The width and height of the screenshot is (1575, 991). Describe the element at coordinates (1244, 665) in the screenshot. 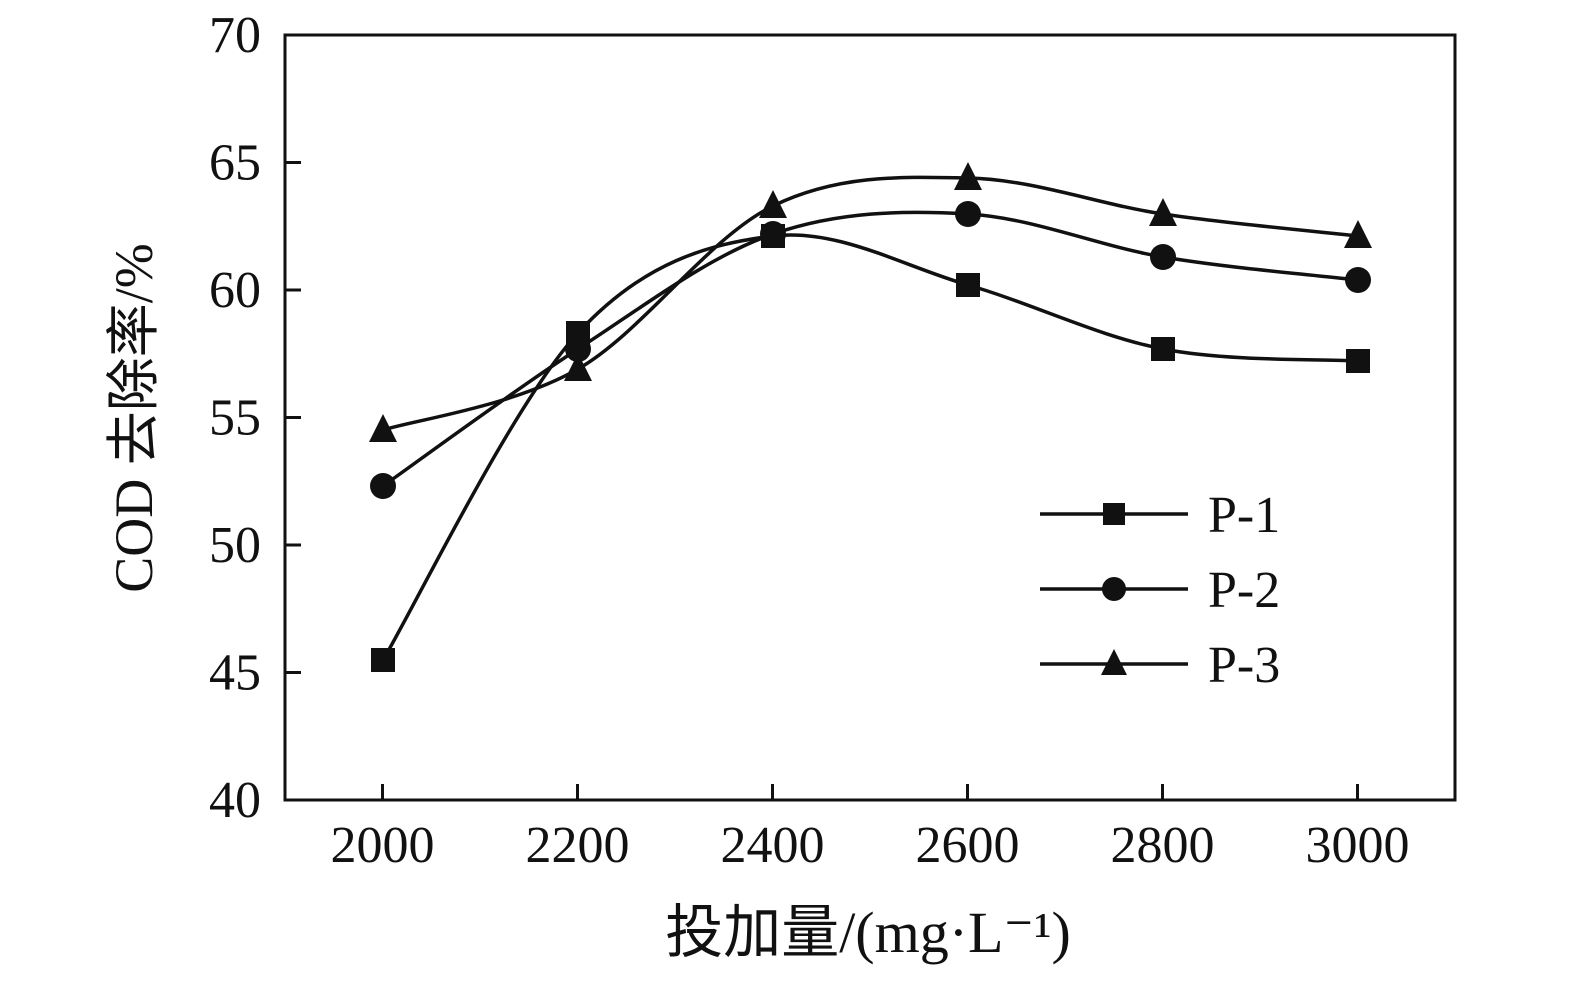

I see `legend-label: P-3` at that location.